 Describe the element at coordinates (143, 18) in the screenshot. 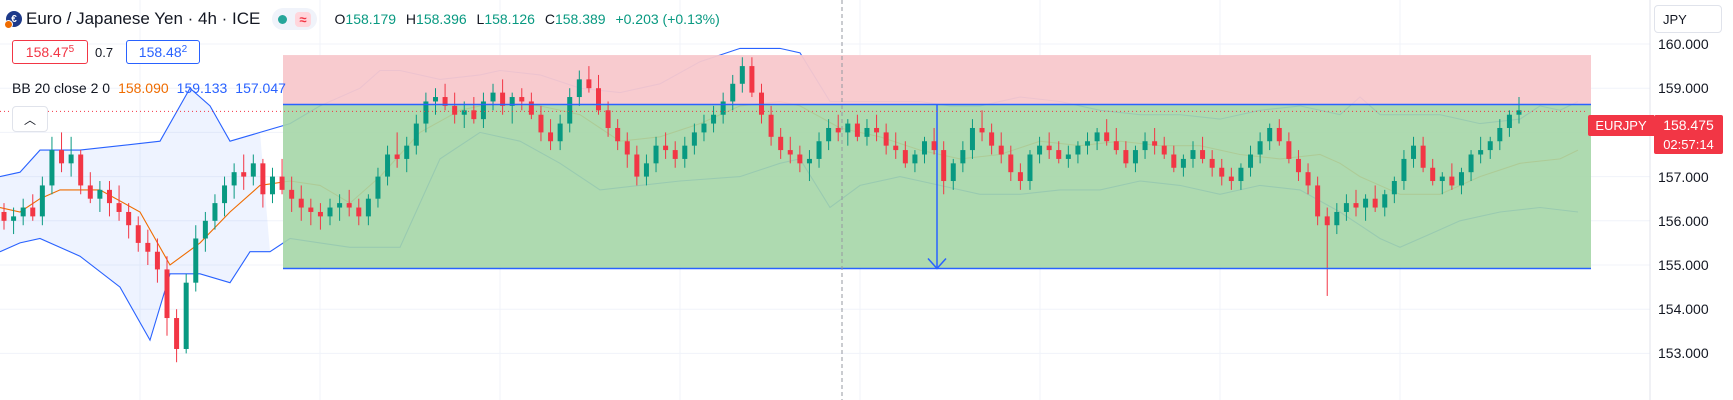

I see `symbol-title: Euro / Japanese Yen · 4h · ICE` at that location.